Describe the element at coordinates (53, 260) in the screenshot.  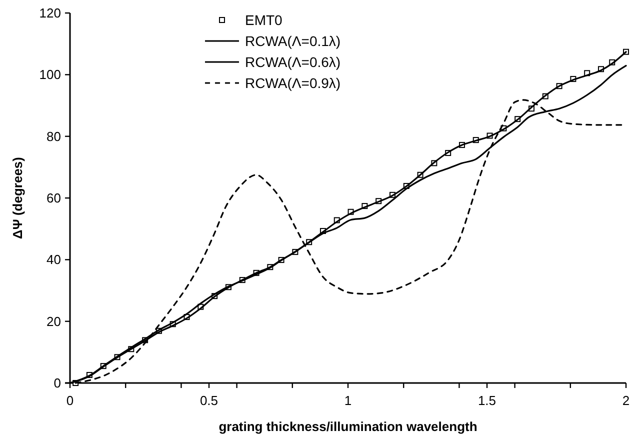
I see `y-tick-label: 40` at that location.